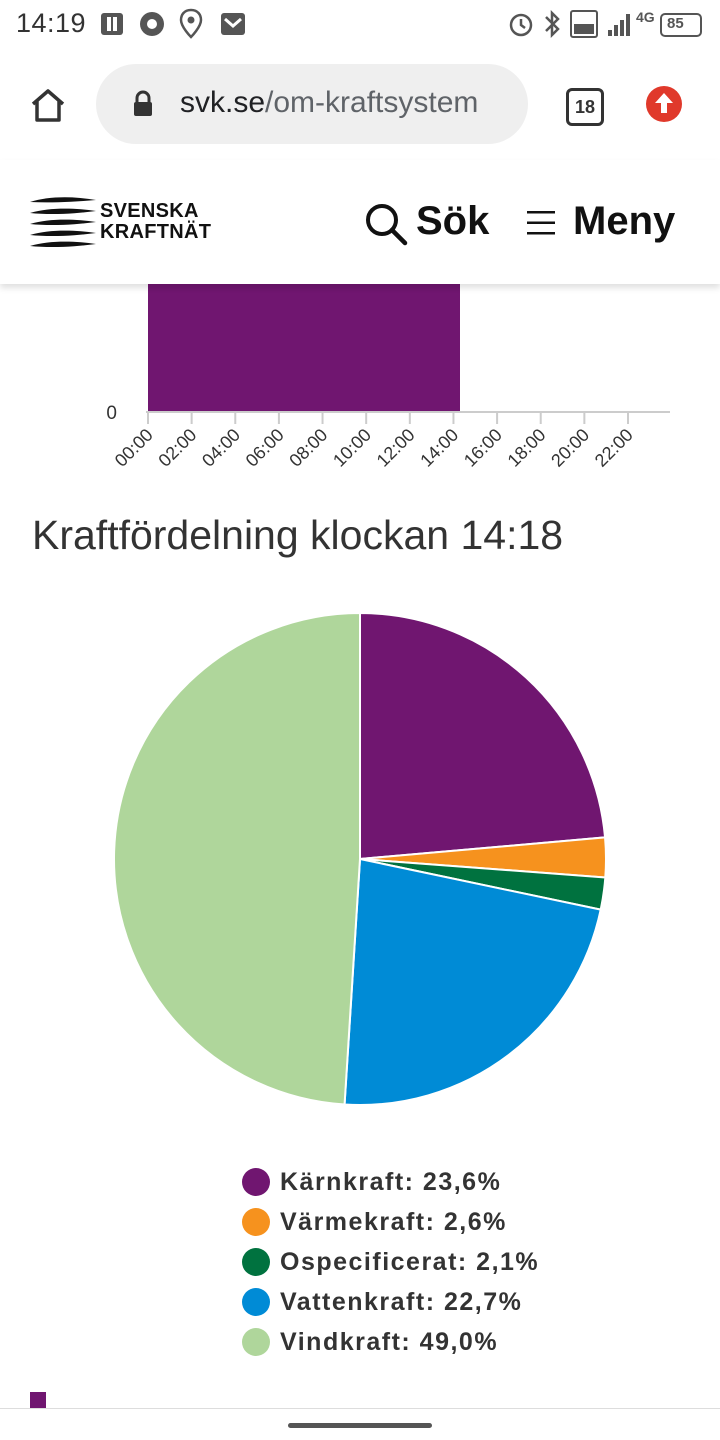 The image size is (720, 1440). What do you see at coordinates (483, 736) in the screenshot?
I see `pie-slice-krnkraft` at bounding box center [483, 736].